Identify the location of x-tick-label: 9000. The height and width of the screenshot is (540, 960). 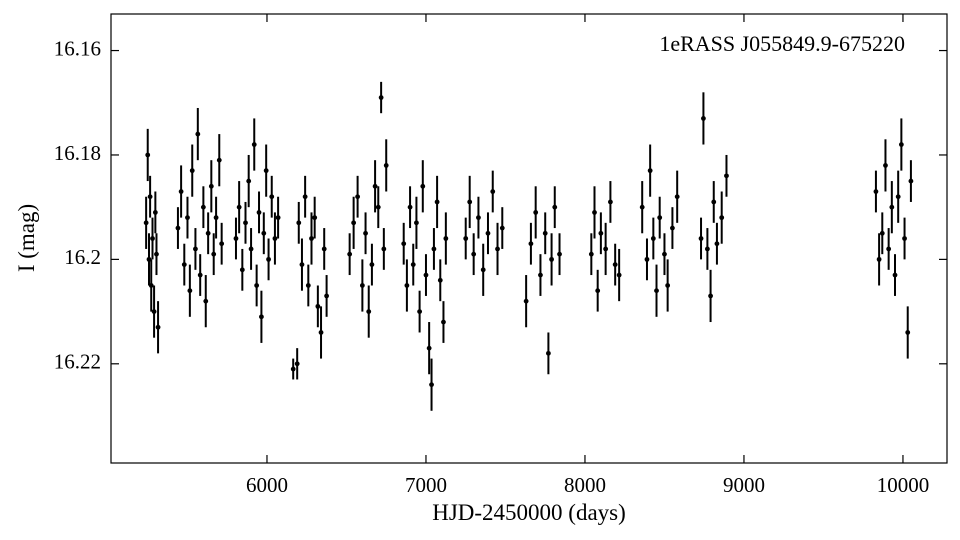
(744, 485).